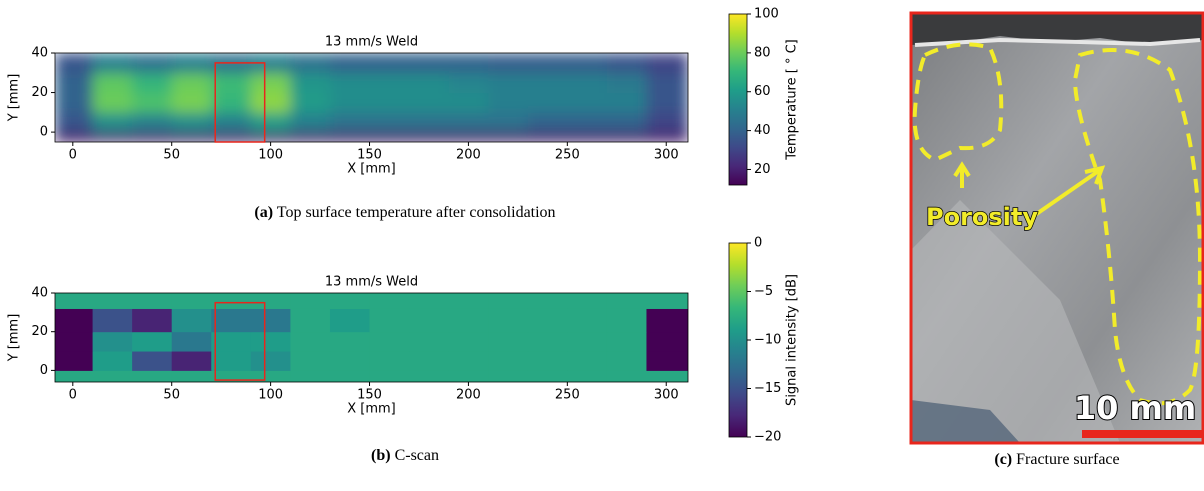  What do you see at coordinates (762, 91) in the screenshot?
I see `colorbar-tick-label: 60` at bounding box center [762, 91].